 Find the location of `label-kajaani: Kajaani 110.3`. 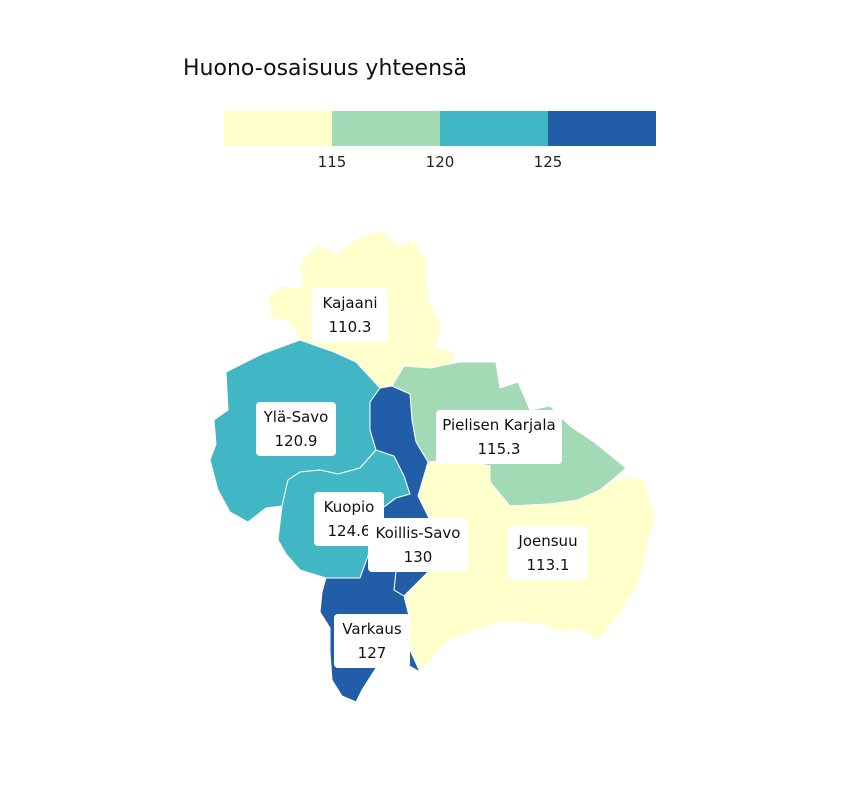

label-kajaani: Kajaani 110.3 is located at coordinates (350, 315).